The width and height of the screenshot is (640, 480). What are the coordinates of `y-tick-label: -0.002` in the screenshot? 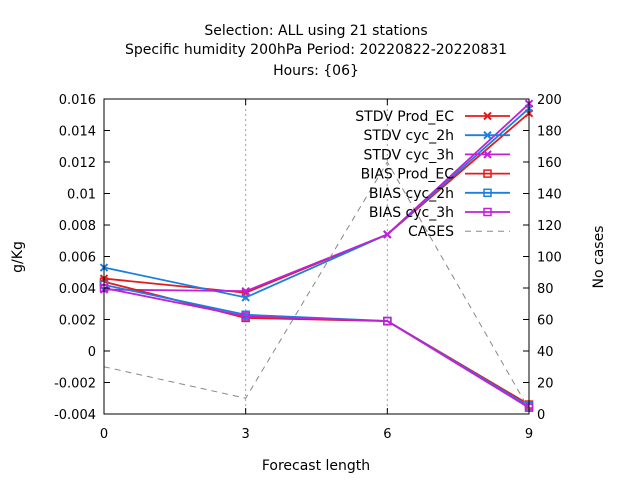 It's located at (75, 384).